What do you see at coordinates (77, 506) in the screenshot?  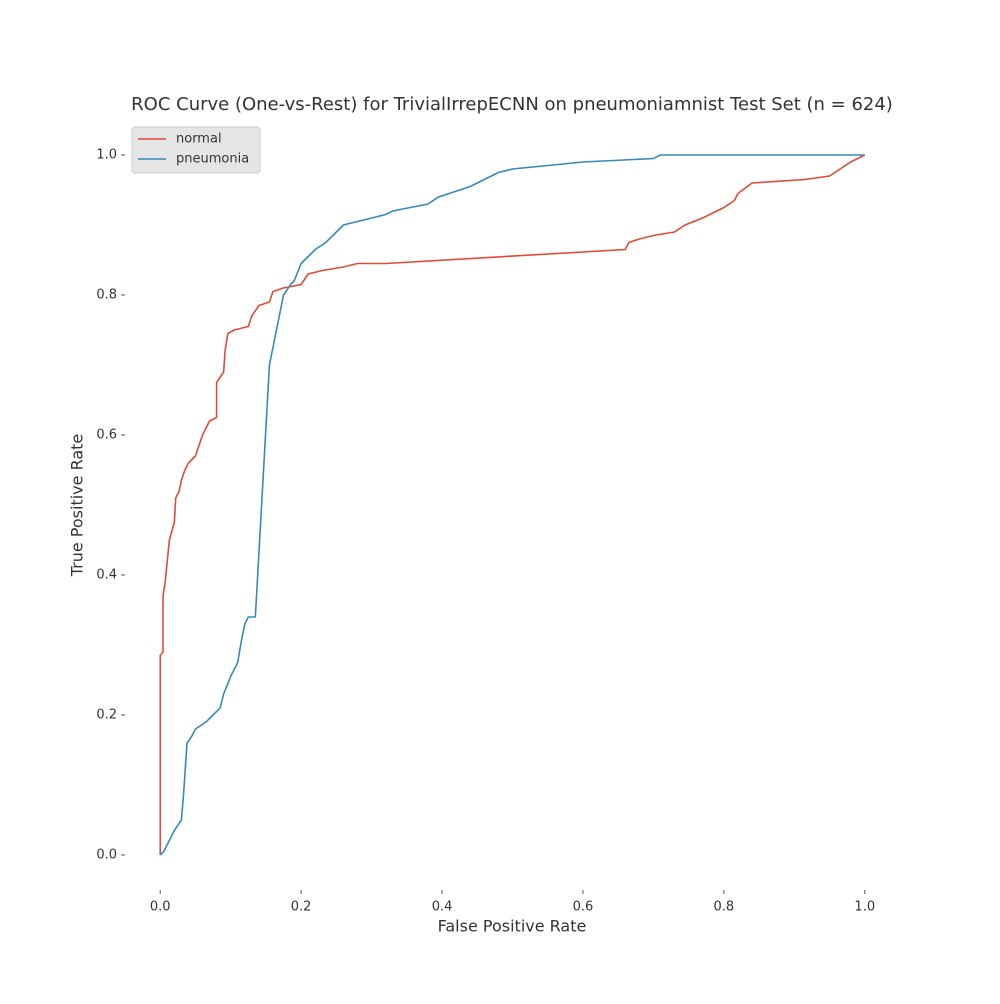 I see `y-axis-label: True Positive Rate` at bounding box center [77, 506].